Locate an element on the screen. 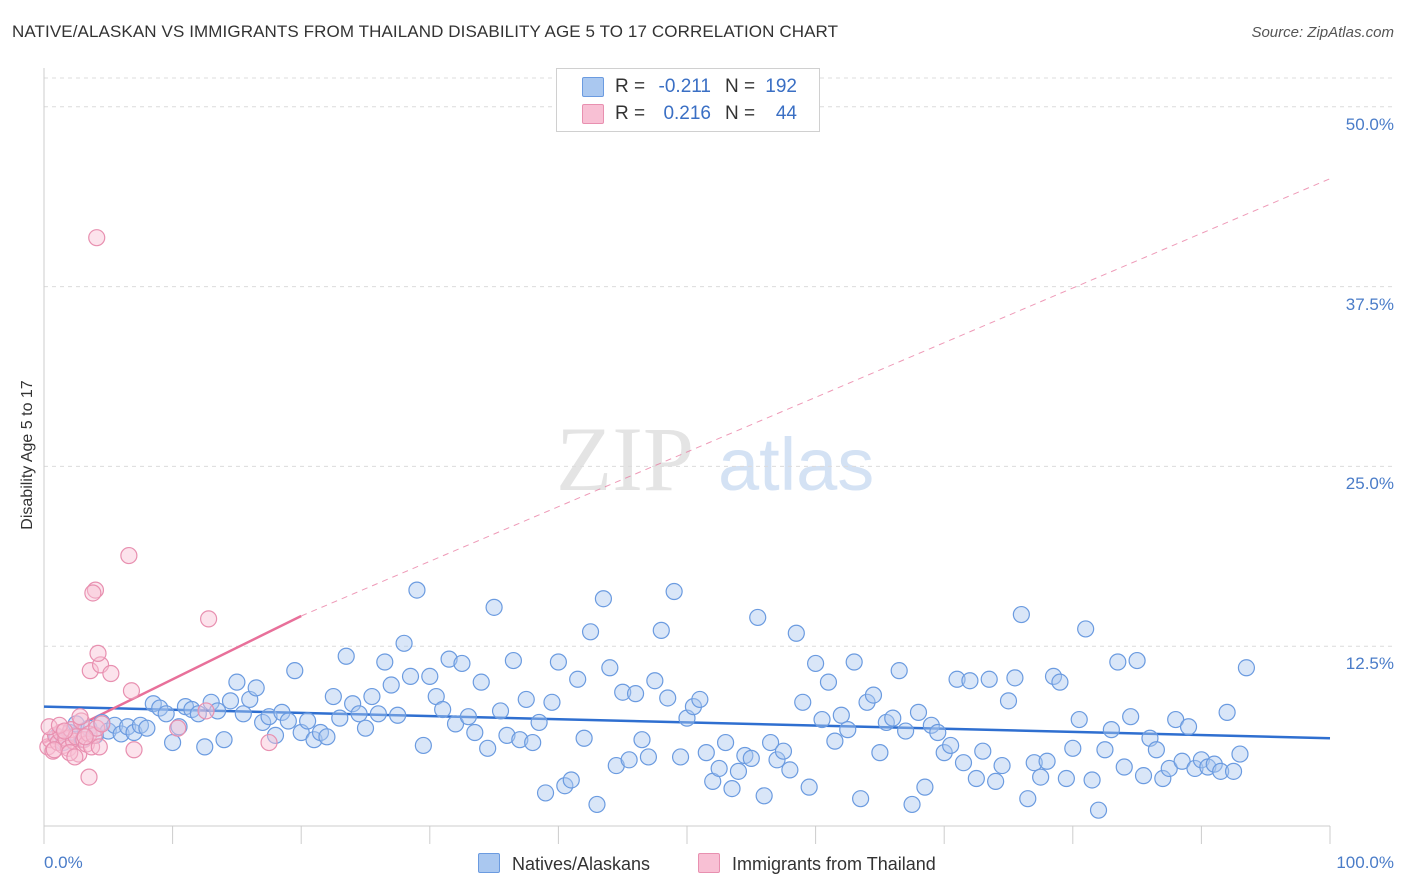 This screenshot has height=892, width=1406. y-tick-label: 12.5% is located at coordinates (1369, 664).